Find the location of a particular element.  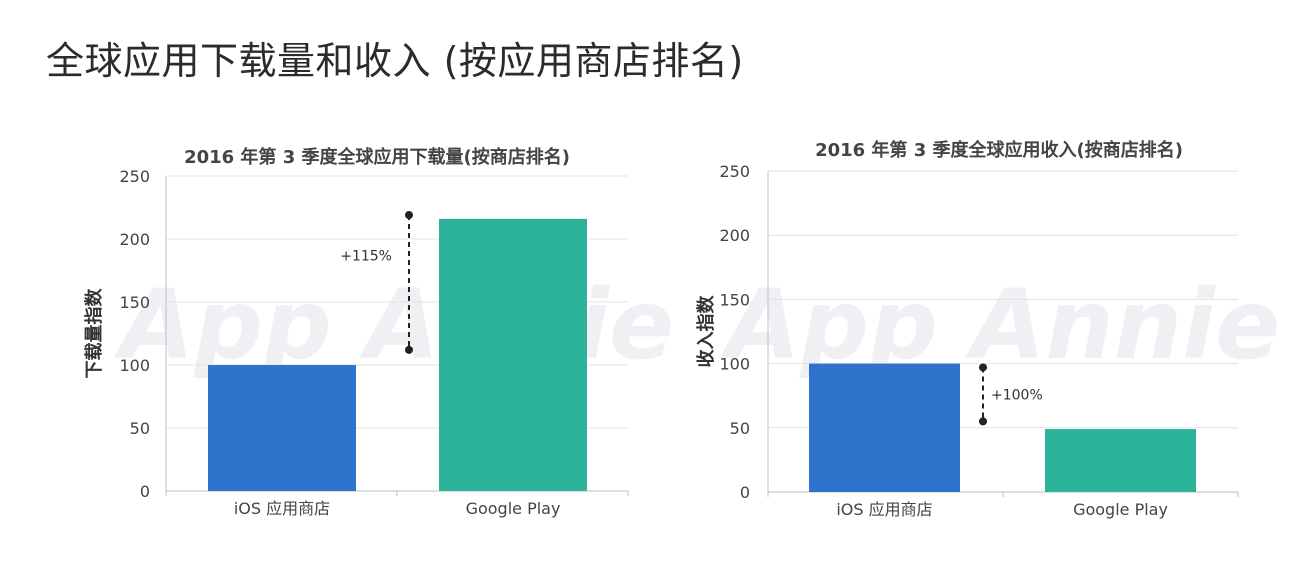

annotation-label: +115% is located at coordinates (366, 256).